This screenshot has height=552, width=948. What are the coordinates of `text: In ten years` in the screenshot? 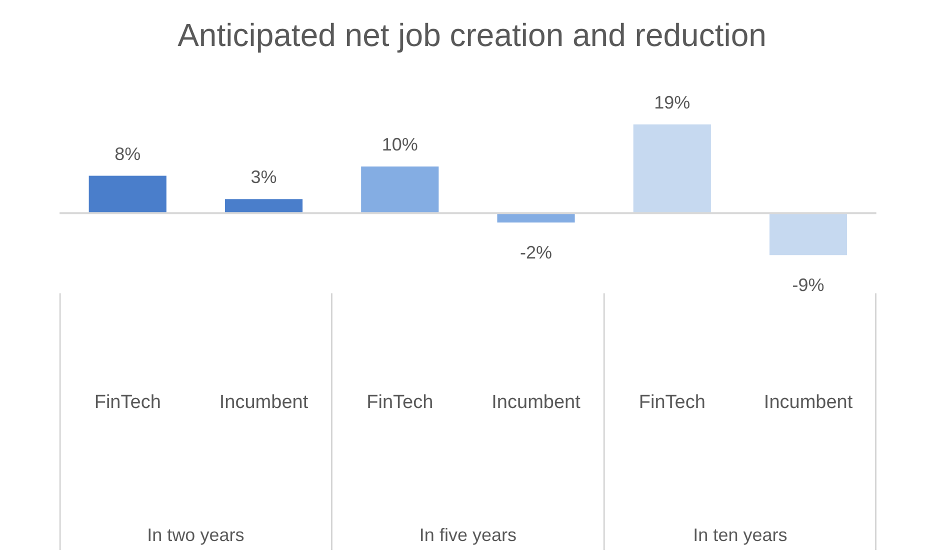 It's located at (740, 534).